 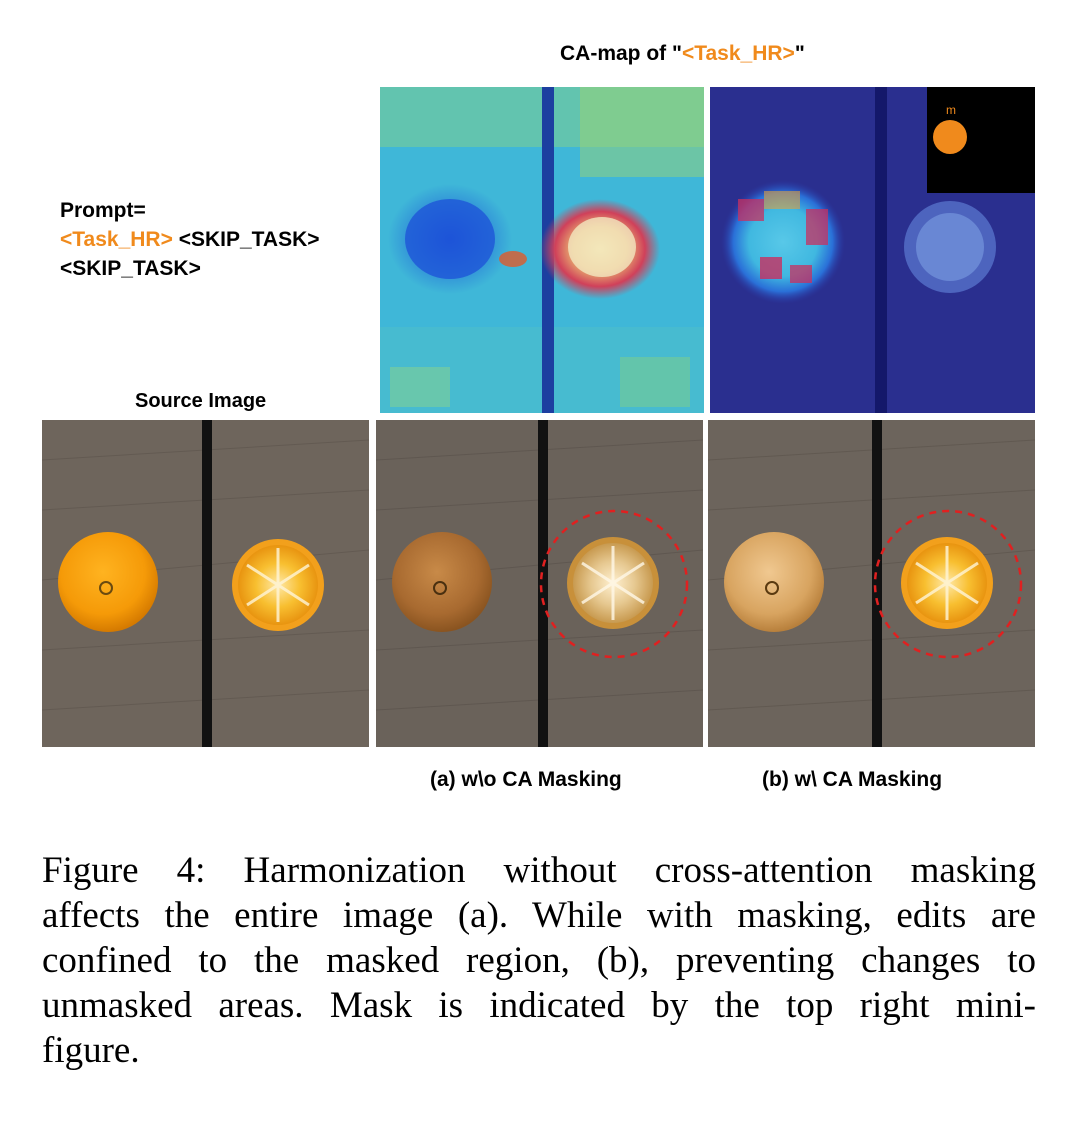 I want to click on prompt-token-hr: <Task_HR>, so click(x=116, y=239).